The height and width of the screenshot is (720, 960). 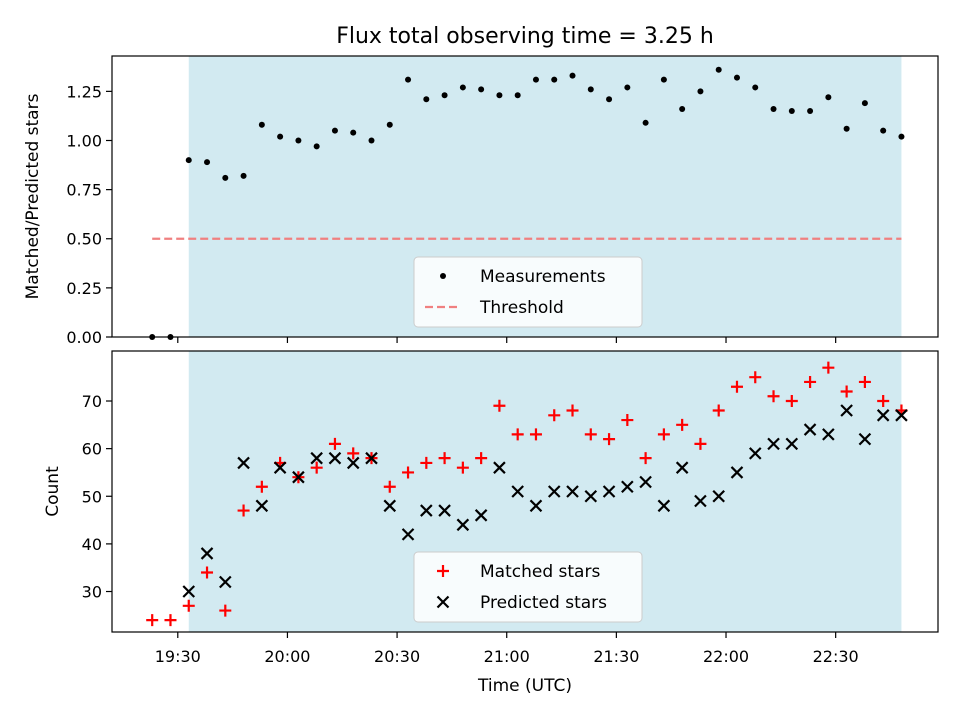 I want to click on y-tick-label: 40, so click(x=92, y=544).